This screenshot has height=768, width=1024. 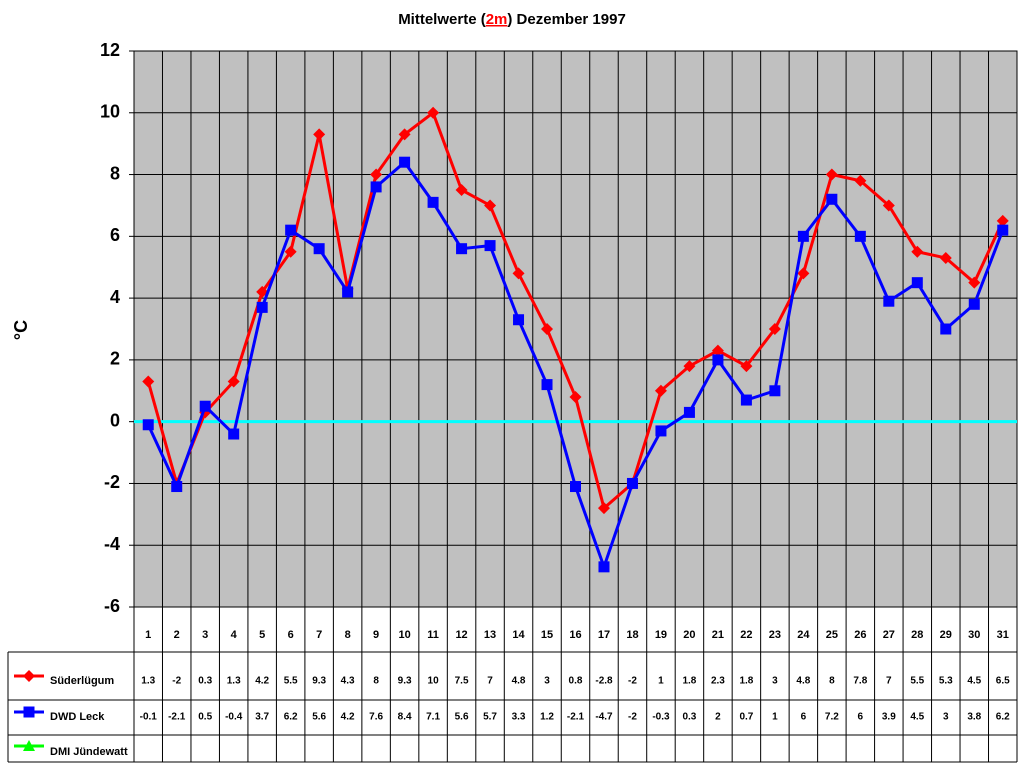 What do you see at coordinates (974, 635) in the screenshot?
I see `x-tick-label: 30` at bounding box center [974, 635].